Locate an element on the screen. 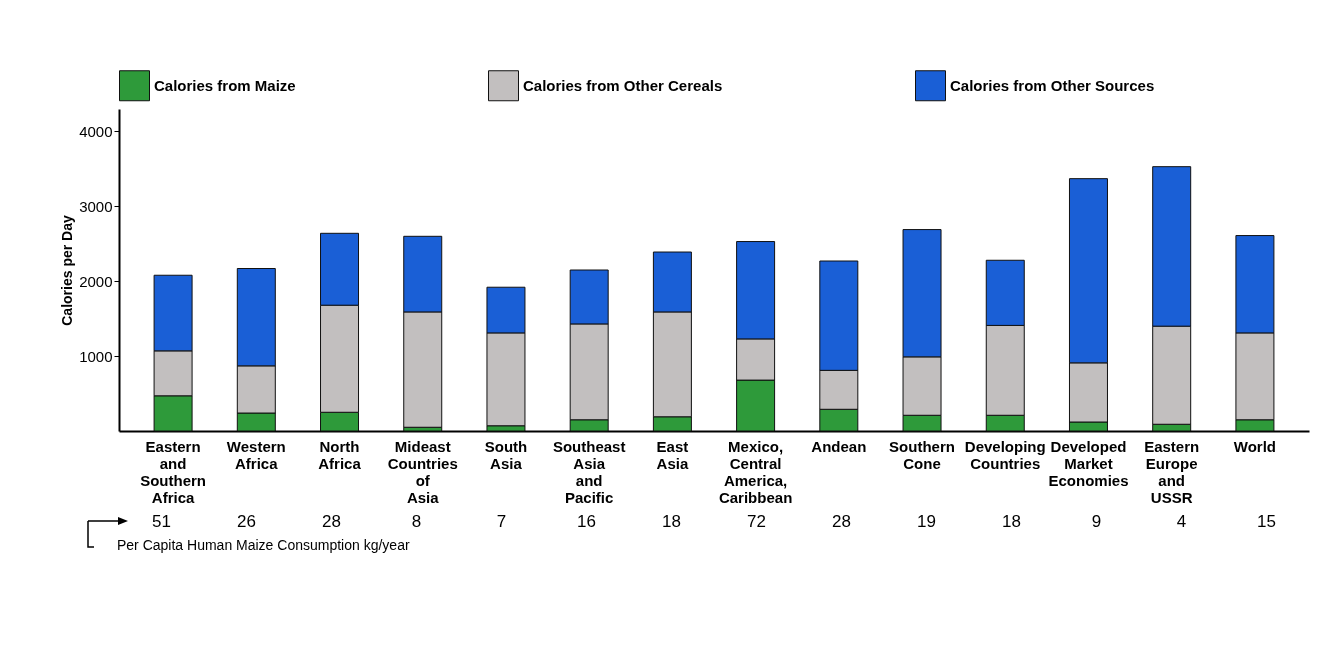 This screenshot has width=1342, height=656. text: 51 is located at coordinates (161, 521).